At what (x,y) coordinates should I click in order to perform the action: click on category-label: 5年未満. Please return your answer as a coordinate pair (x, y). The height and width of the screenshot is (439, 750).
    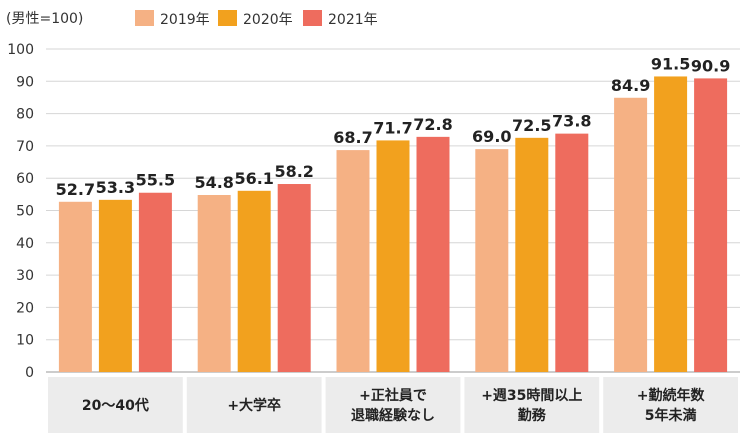
    Looking at the image, I should click on (671, 415).